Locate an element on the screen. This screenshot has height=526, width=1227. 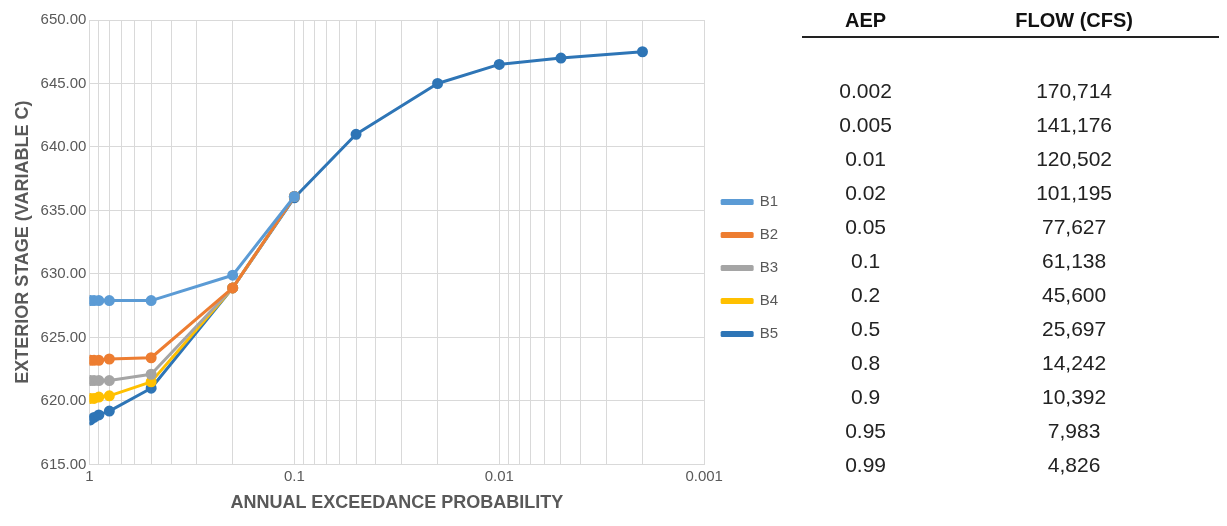
legend-label: B1 is located at coordinates (769, 201).